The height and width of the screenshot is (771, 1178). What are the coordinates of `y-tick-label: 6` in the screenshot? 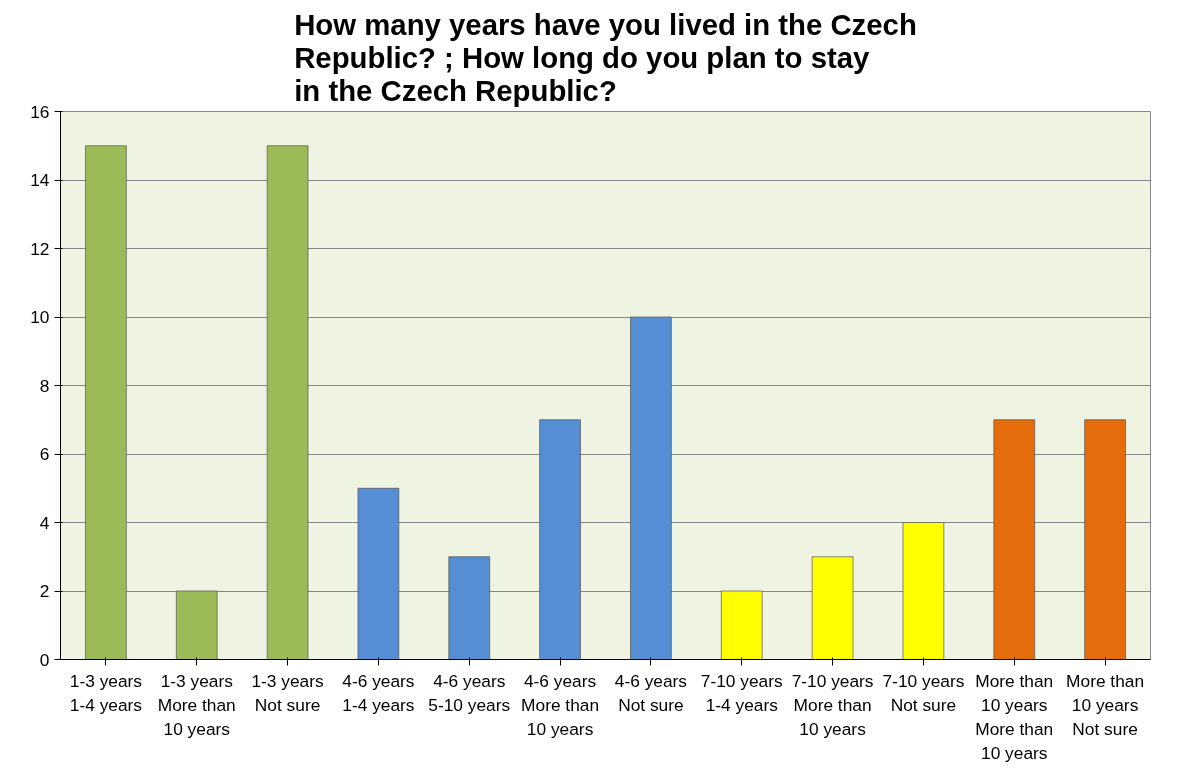 It's located at (44, 454).